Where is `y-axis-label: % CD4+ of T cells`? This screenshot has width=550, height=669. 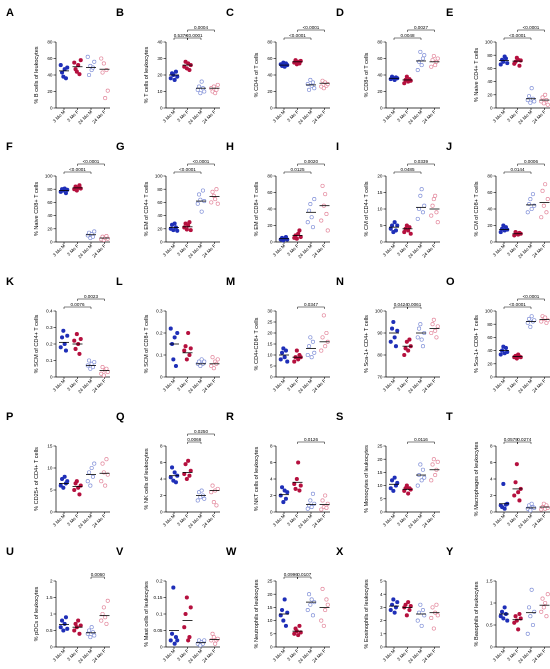
y-axis-label: % CD4+ of T cells is located at coordinates (257, 74).